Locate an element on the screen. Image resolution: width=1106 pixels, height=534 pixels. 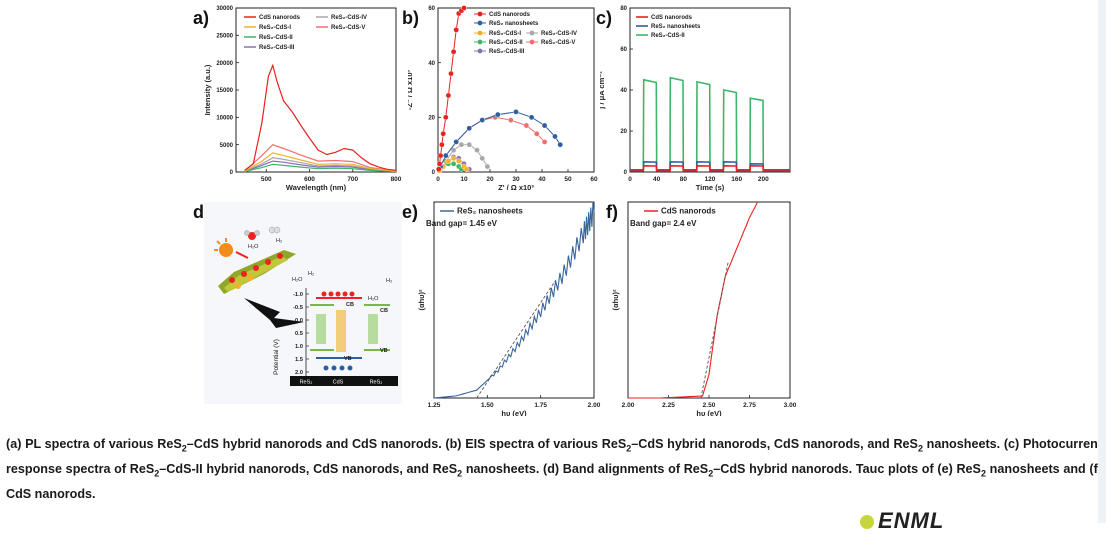
x-axis-label: Wavelength (nm) is located at coordinates (316, 187).